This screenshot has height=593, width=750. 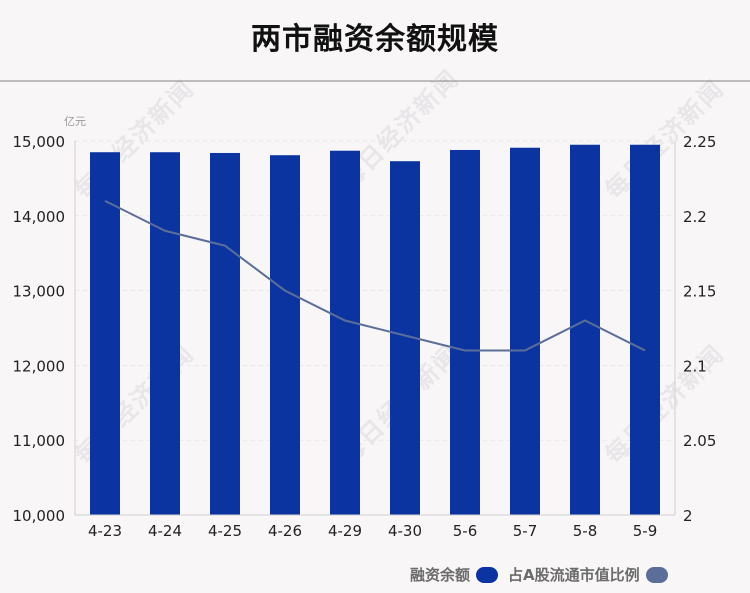 What do you see at coordinates (688, 516) in the screenshot?
I see `y-right-tick-label: 2` at bounding box center [688, 516].